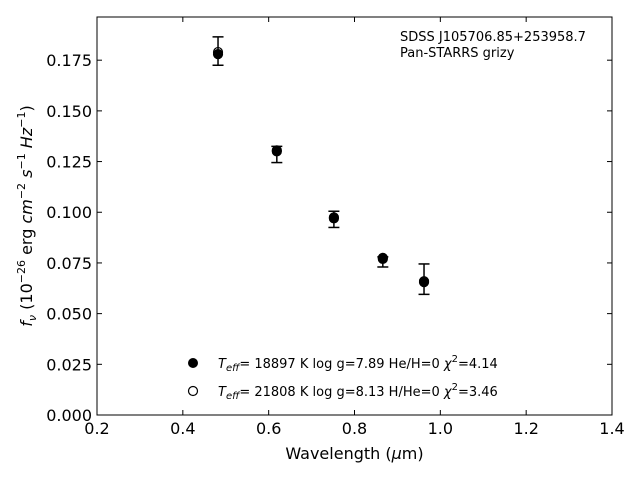 This screenshot has height=480, width=640. I want to click on y-tick-label: 0.075, so click(69, 263).